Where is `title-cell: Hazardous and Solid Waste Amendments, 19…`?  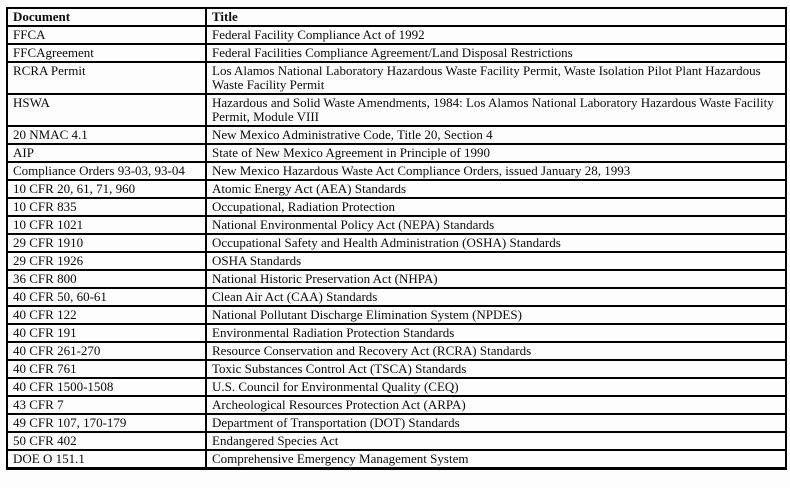
title-cell: Hazardous and Solid Waste Amendments, 19… is located at coordinates (496, 110).